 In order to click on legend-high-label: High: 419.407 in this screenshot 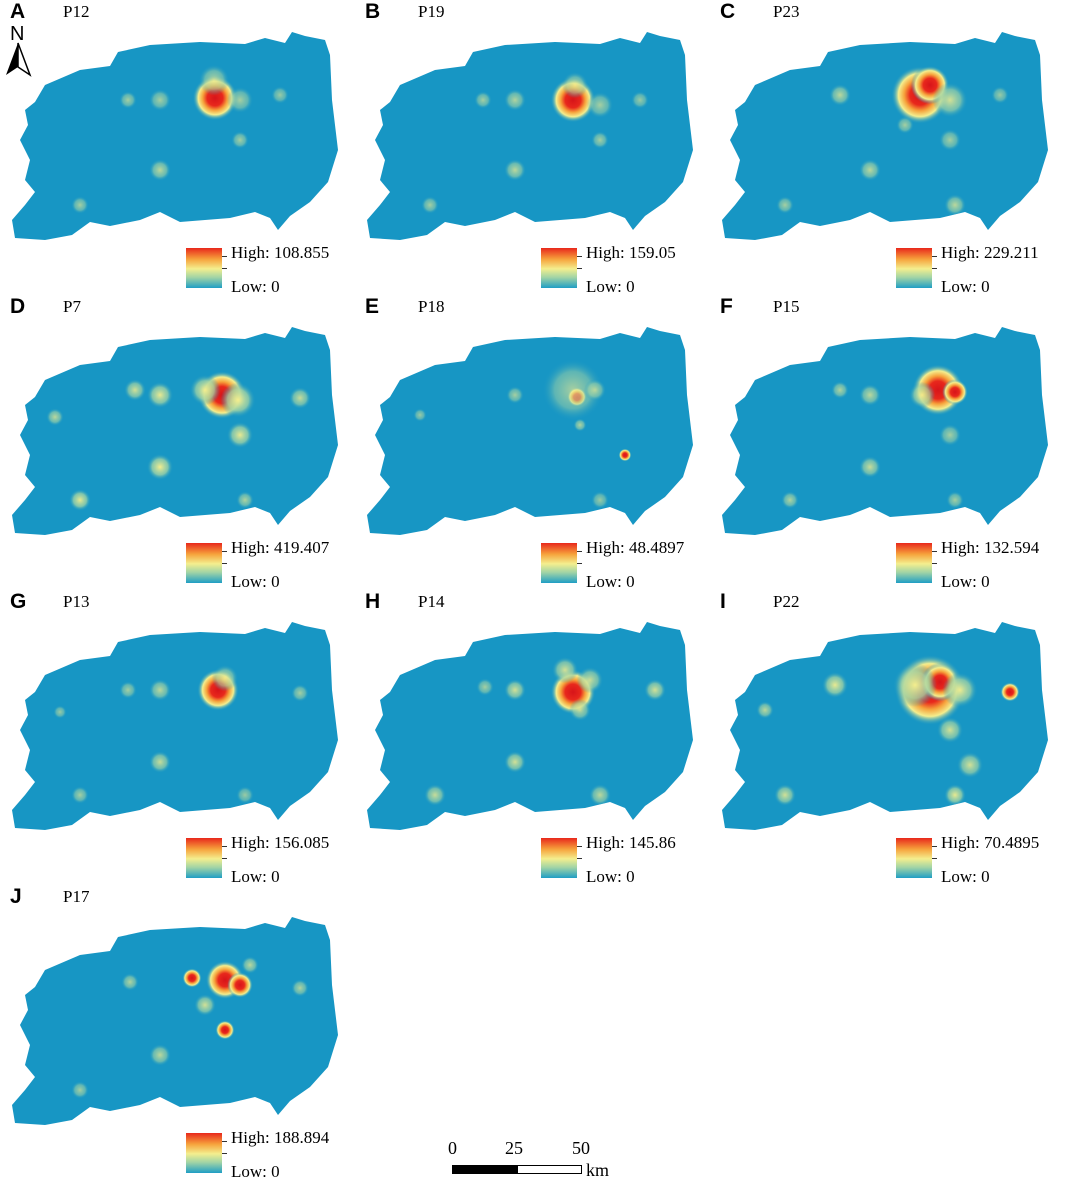, I will do `click(280, 547)`.